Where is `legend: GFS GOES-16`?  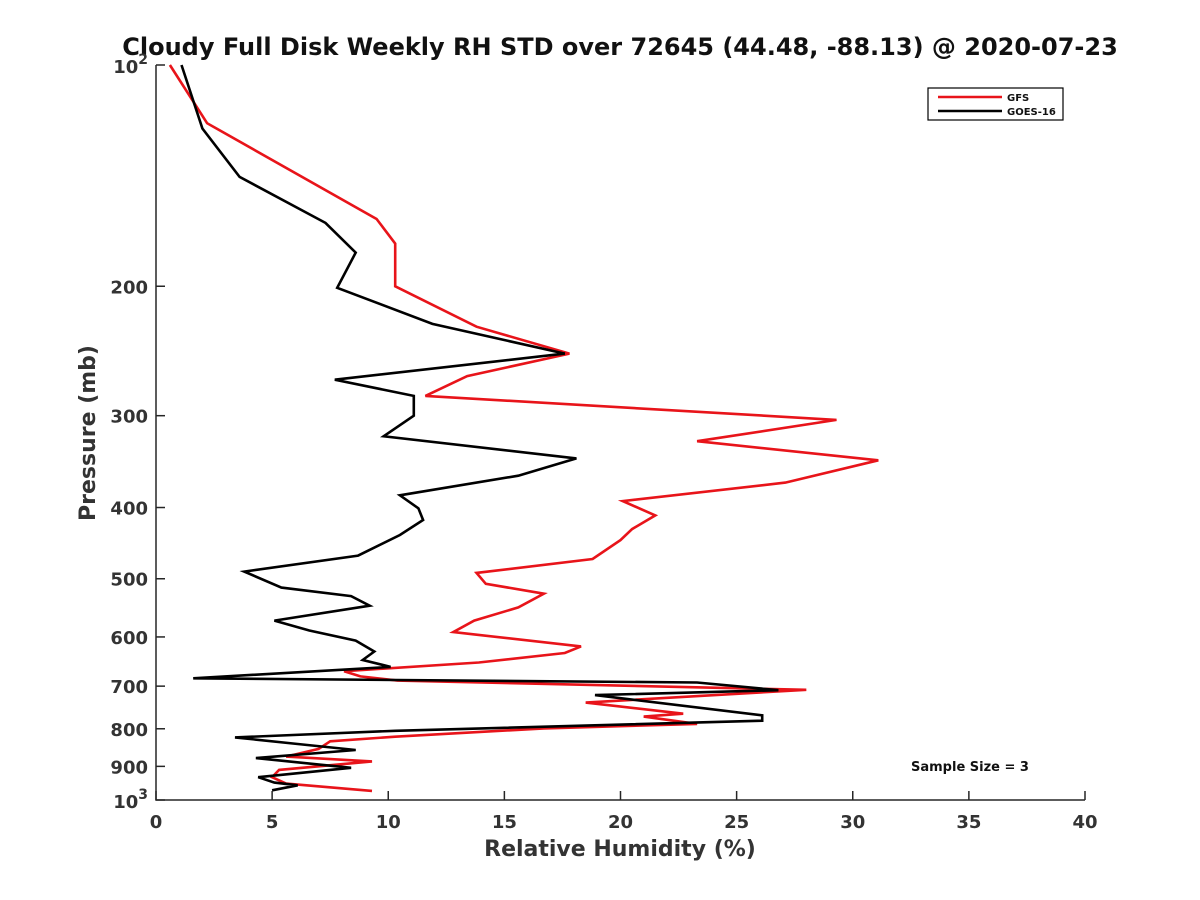
legend: GFS GOES-16 is located at coordinates (995, 104).